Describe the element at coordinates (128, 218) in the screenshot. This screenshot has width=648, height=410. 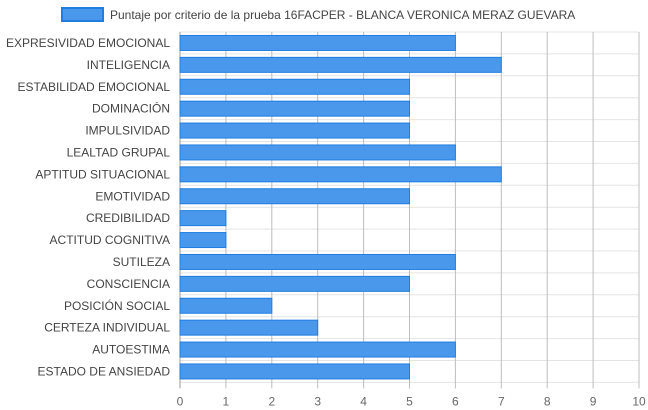
I see `category-label: CREDIBILIDAD` at that location.